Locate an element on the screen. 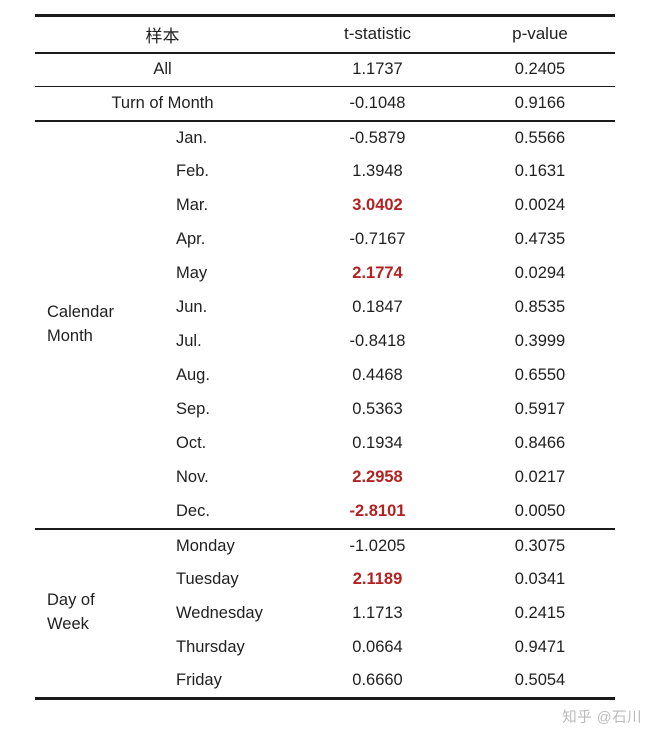  sample-name: Jul. is located at coordinates (189, 341).